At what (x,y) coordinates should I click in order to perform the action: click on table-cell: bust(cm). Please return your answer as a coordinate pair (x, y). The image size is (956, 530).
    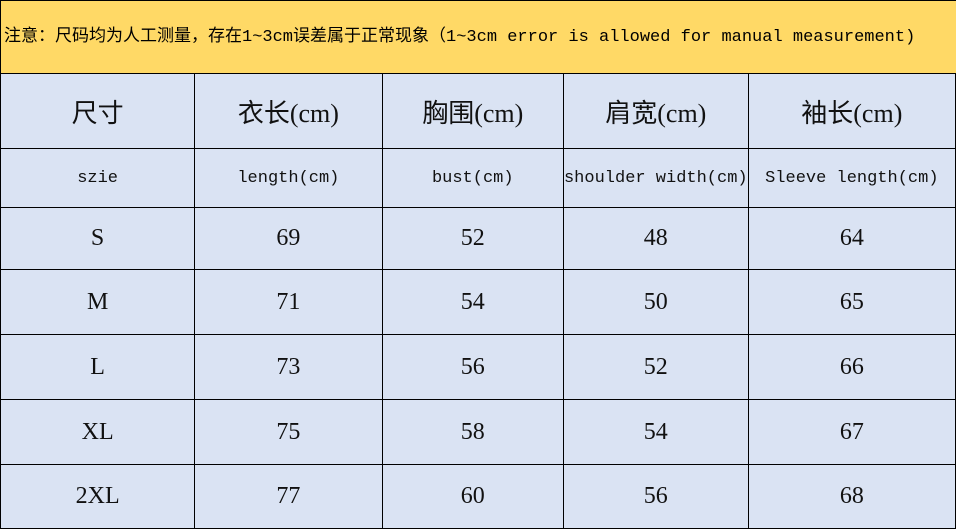
    Looking at the image, I should click on (472, 178).